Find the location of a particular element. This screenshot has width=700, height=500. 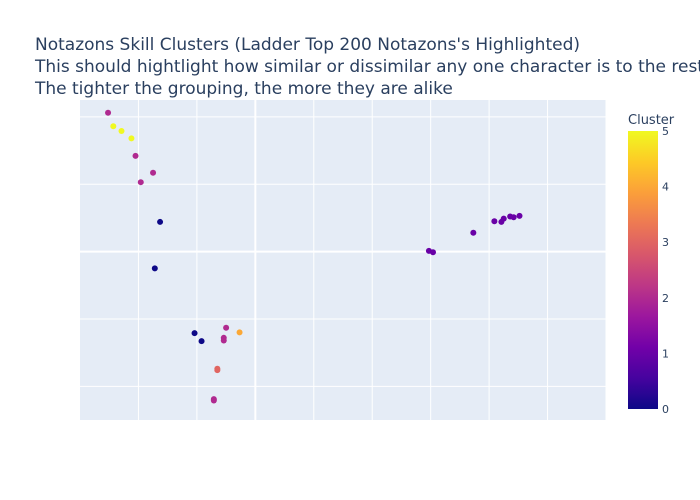

colorbar-tick-label: 1 is located at coordinates (665, 353).